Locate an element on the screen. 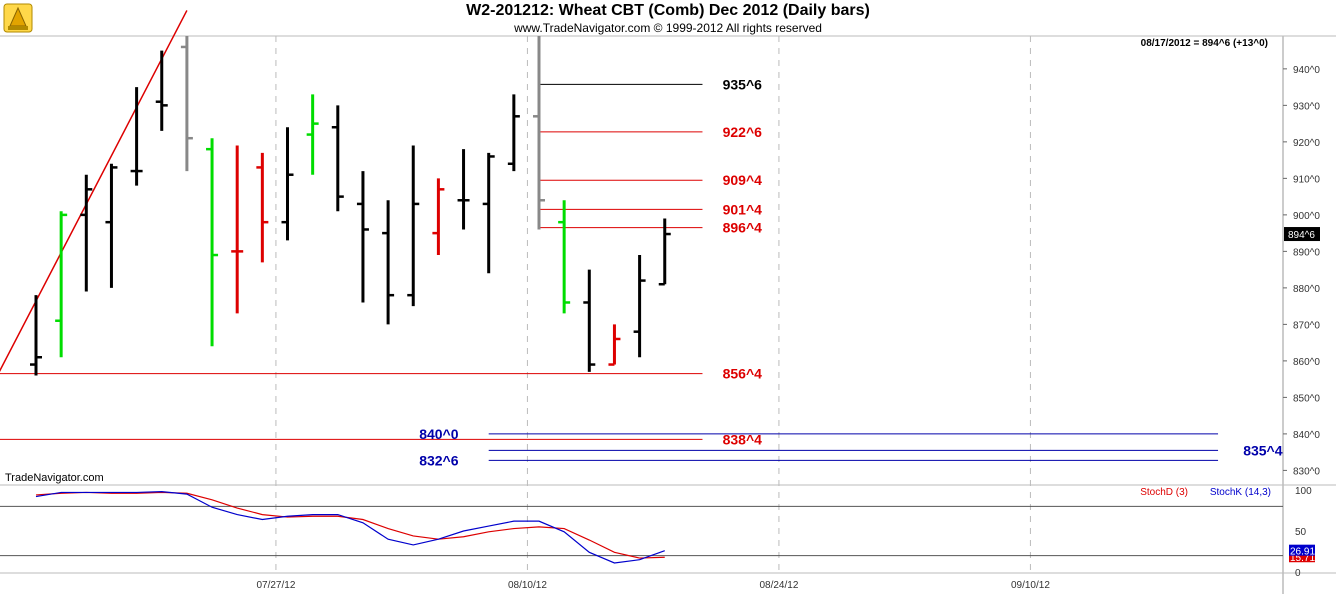 The height and width of the screenshot is (594, 1336). stoch-last-label: 26.91 is located at coordinates (1302, 552).